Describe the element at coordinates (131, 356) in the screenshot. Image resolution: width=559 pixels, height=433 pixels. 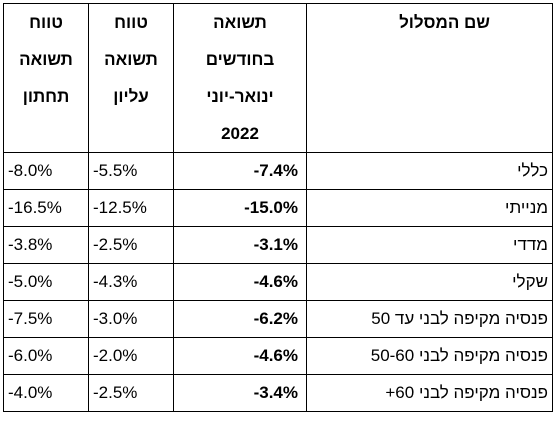
I see `upper-range-cell: -2.0%` at that location.